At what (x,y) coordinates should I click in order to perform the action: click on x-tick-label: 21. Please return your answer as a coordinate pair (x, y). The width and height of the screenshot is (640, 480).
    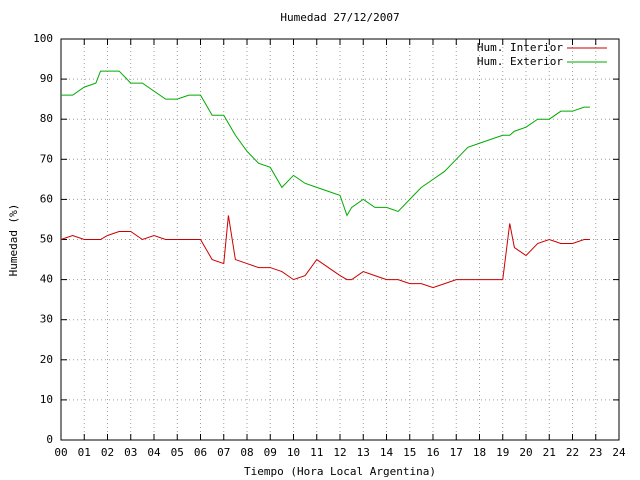
    Looking at the image, I should click on (549, 452).